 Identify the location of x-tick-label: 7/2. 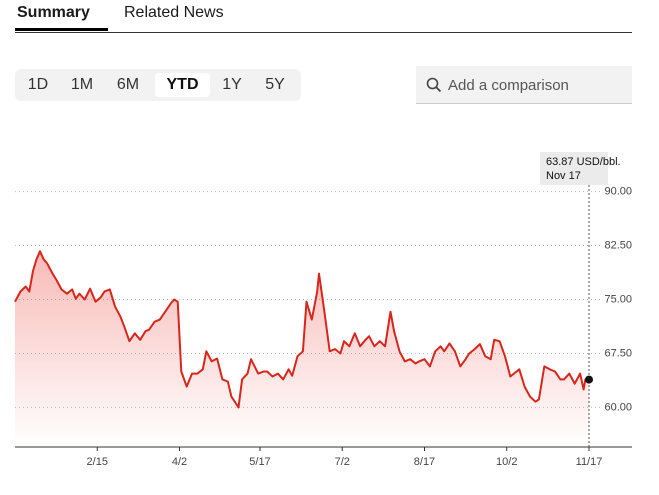
(342, 462).